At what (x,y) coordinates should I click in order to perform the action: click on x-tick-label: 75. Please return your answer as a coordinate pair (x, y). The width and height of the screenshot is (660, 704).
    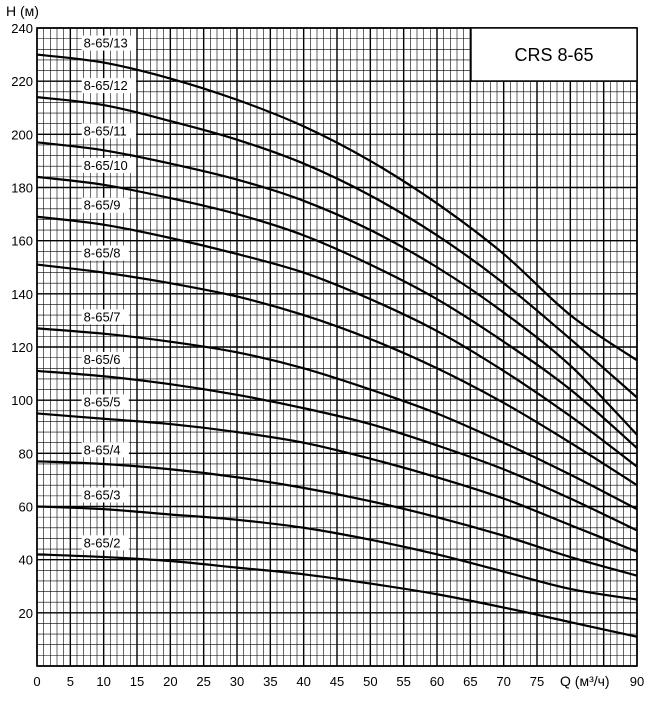
    Looking at the image, I should click on (537, 681).